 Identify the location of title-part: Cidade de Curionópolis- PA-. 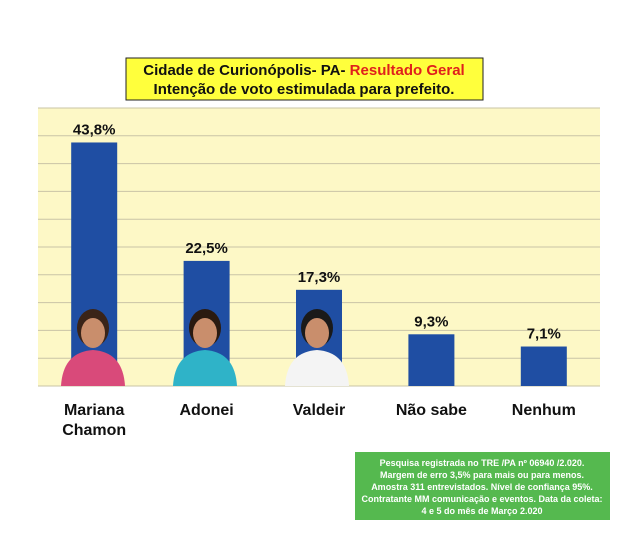
(246, 70).